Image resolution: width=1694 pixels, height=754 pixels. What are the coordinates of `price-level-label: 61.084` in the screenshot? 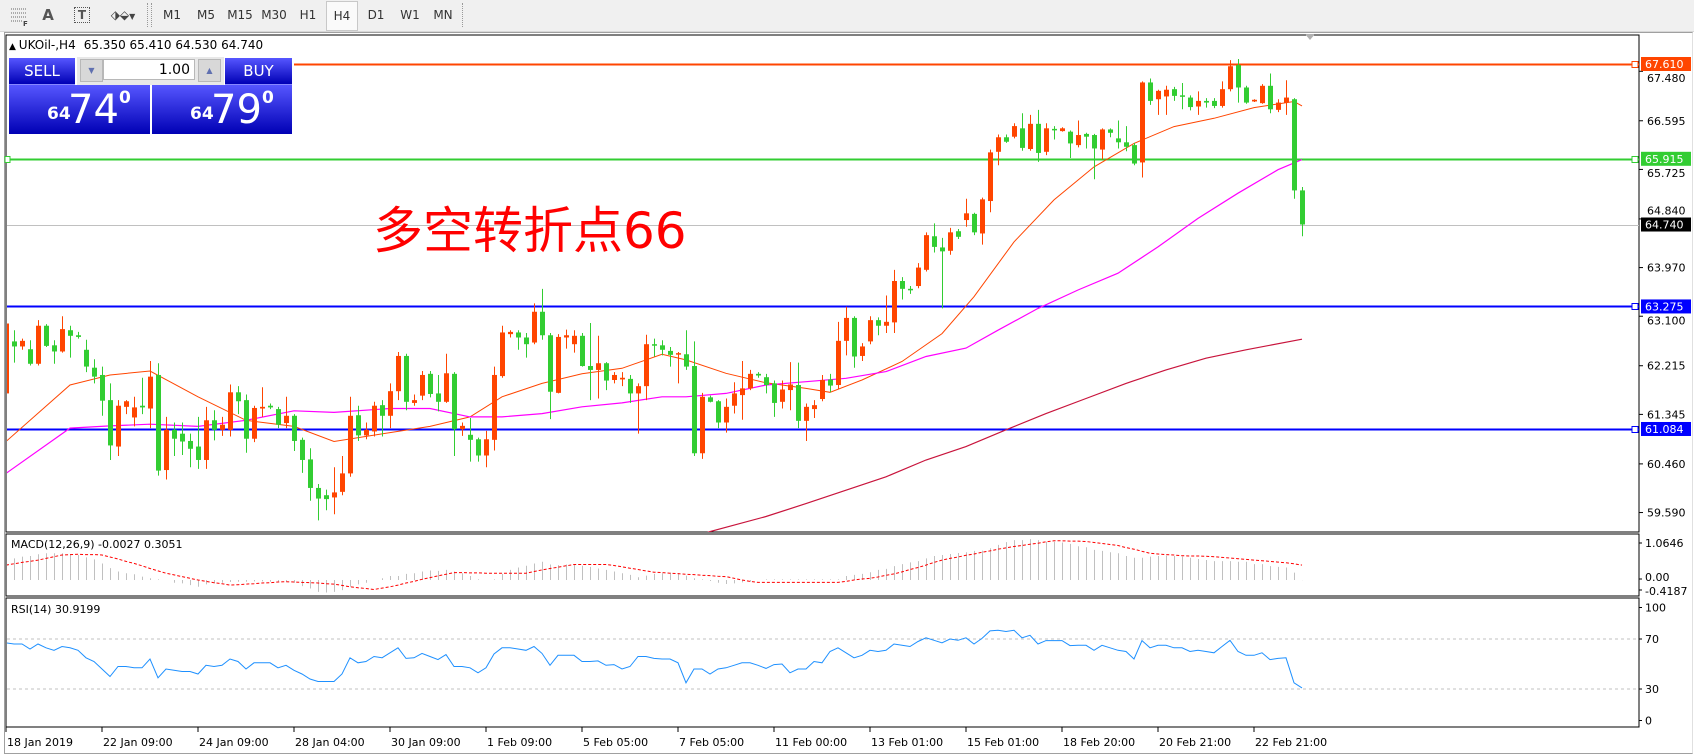 It's located at (1664, 429).